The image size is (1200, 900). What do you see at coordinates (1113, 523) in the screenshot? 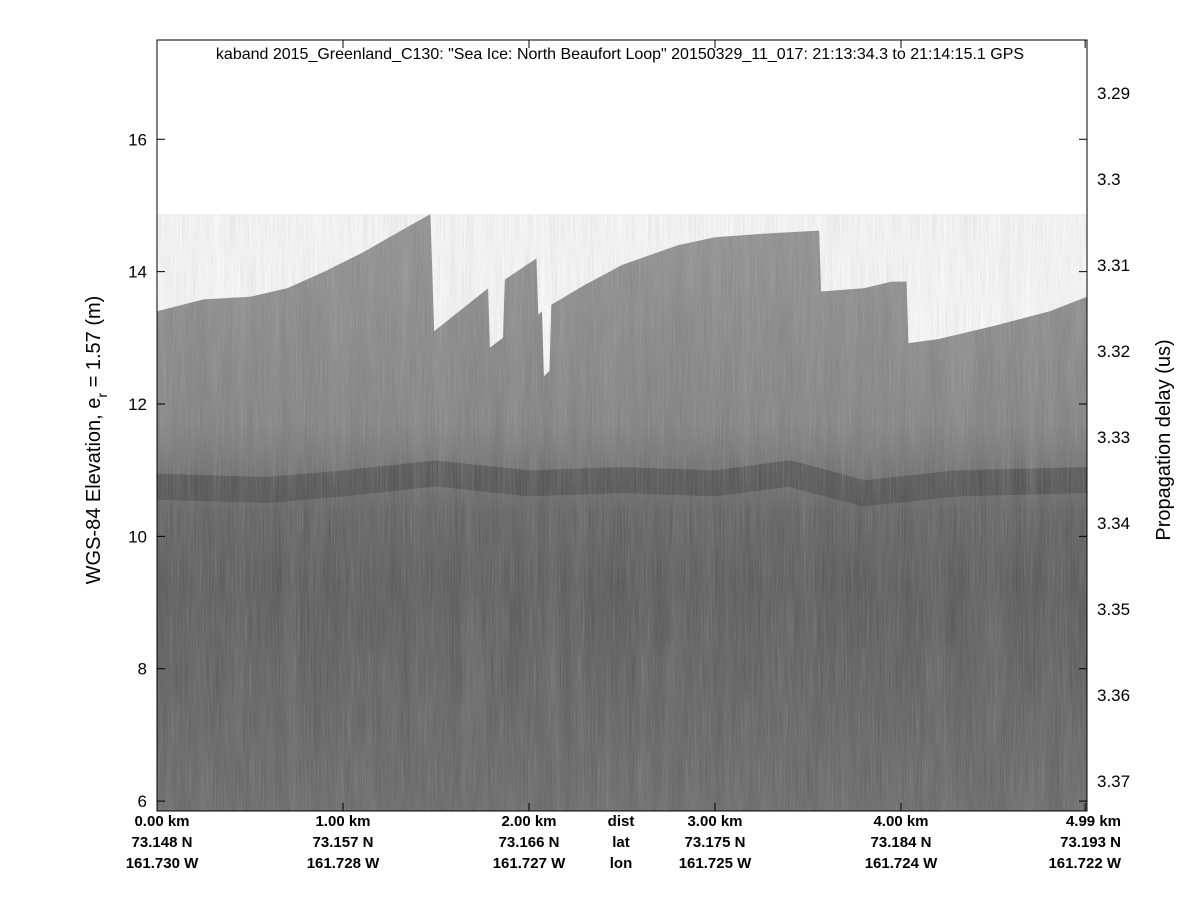
I see `y2-tick-label: 3.34` at bounding box center [1113, 523].